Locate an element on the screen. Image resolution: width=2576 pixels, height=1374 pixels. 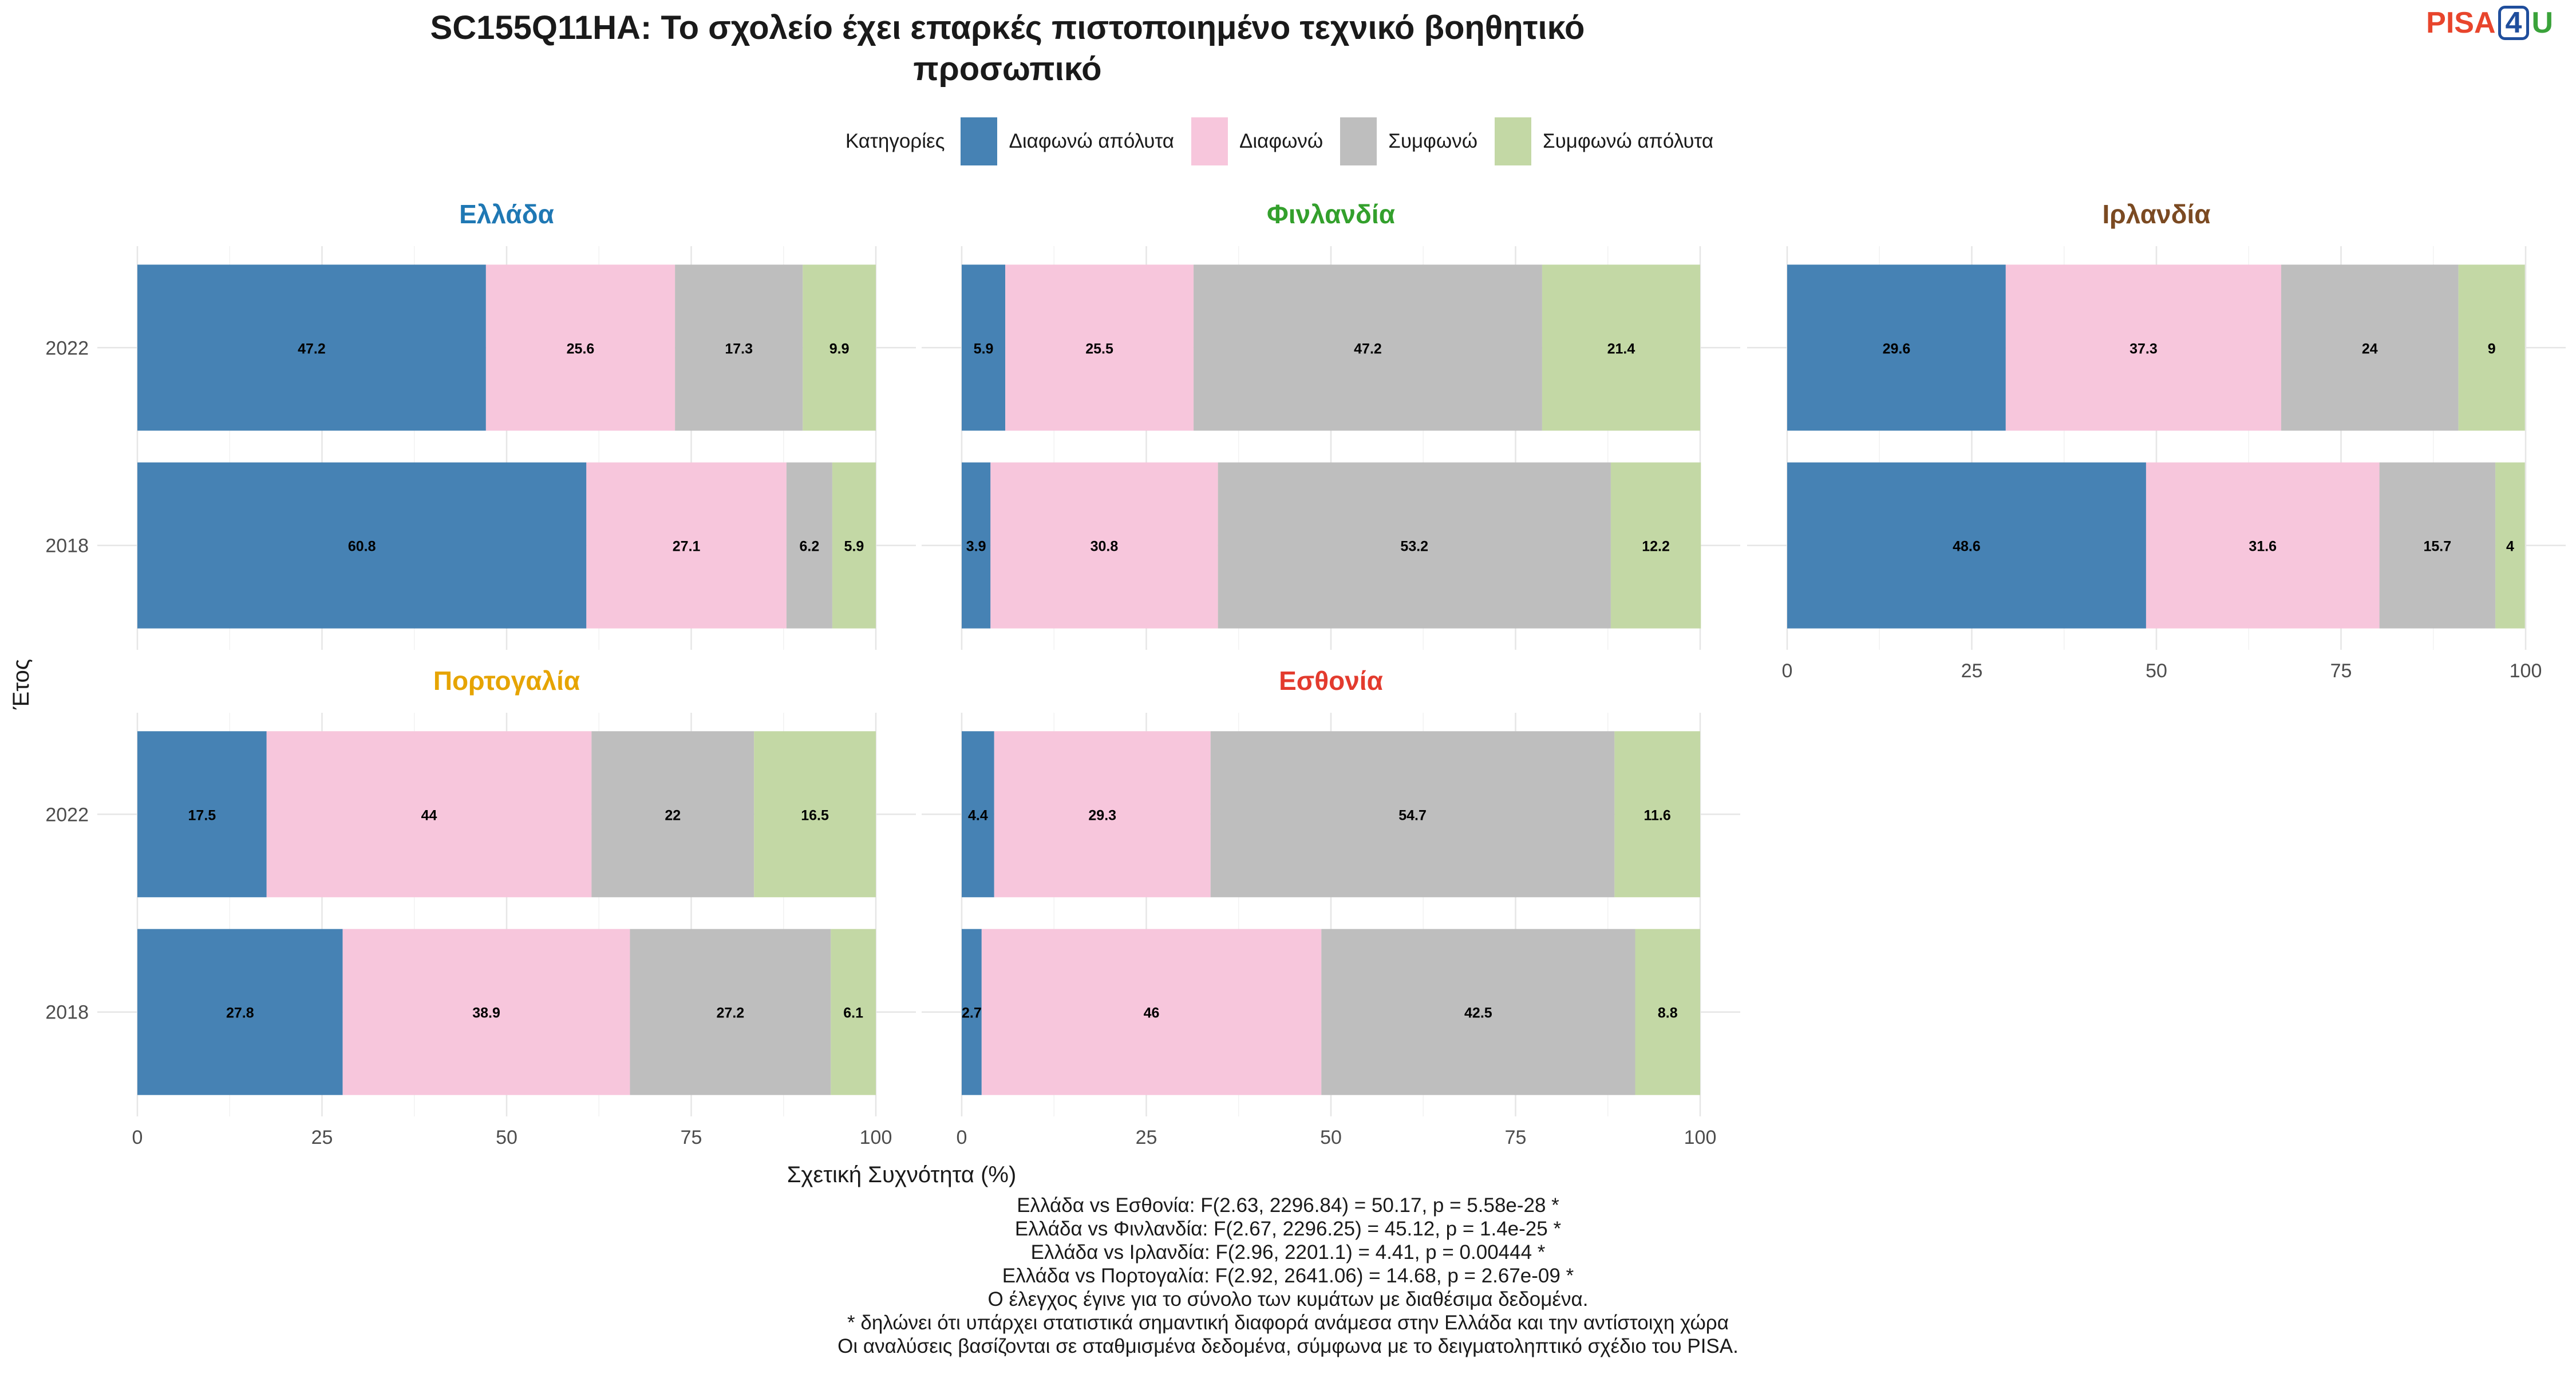
logo-u-text: U is located at coordinates (2542, 23).